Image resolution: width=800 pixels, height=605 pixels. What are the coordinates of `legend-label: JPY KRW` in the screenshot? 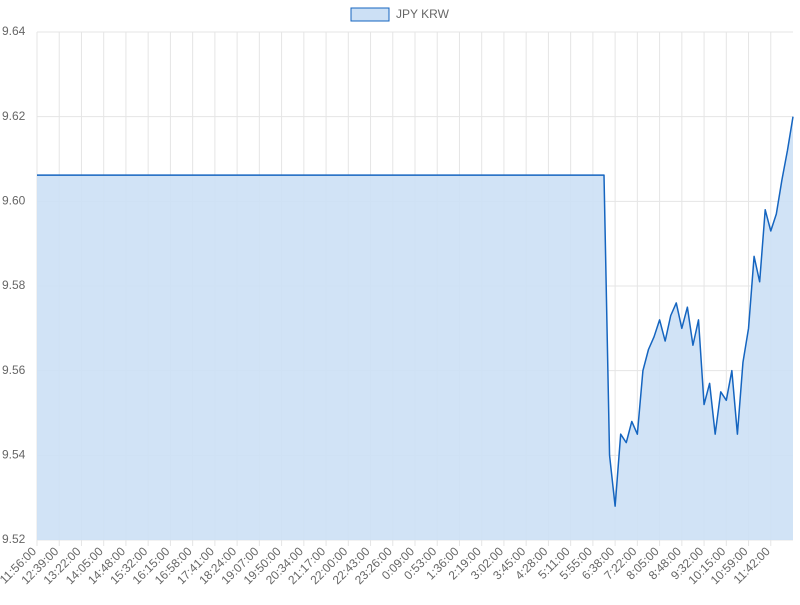 It's located at (423, 14).